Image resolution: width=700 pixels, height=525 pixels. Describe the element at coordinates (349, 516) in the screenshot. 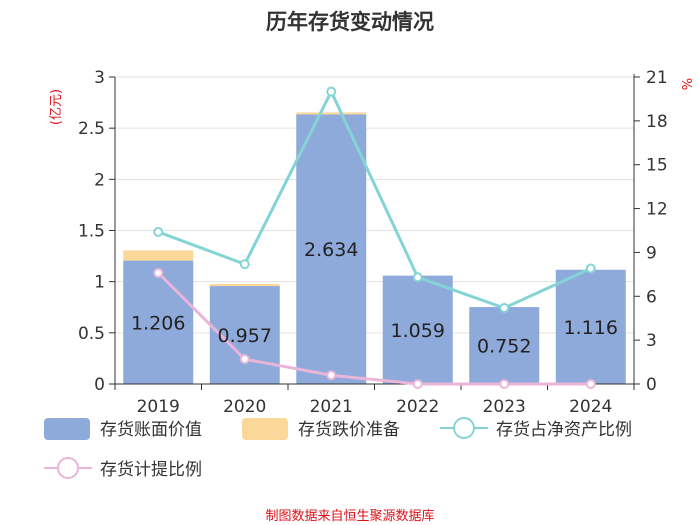

I see `source-note: 制图数据来自恒生聚源数据库` at that location.